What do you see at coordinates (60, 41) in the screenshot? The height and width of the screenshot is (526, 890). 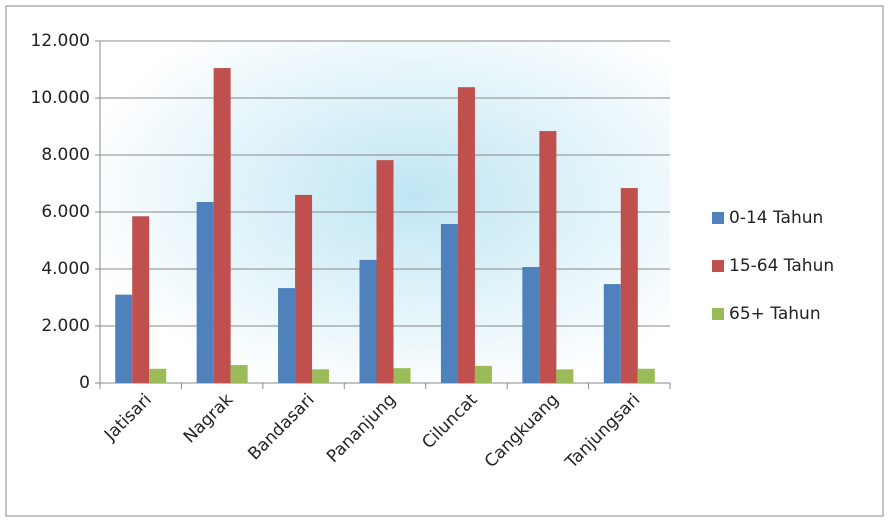 I see `y-tick-label: 12.000` at bounding box center [60, 41].